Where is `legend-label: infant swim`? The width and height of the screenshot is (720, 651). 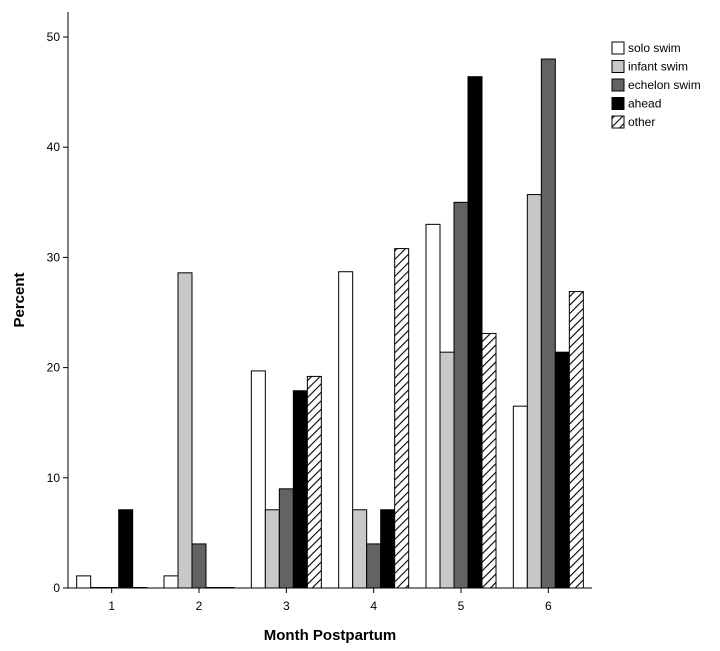
legend-label: infant swim is located at coordinates (658, 67).